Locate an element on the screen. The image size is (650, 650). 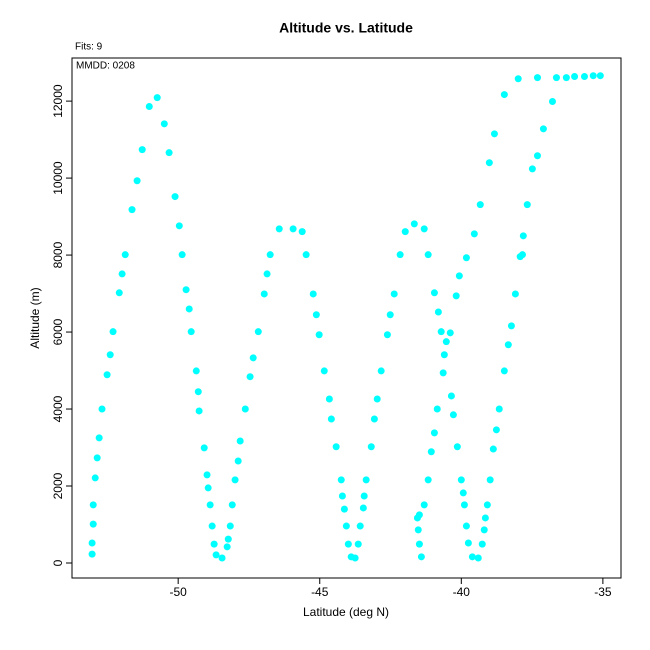
x-tick-label: -50 is located at coordinates (179, 592).